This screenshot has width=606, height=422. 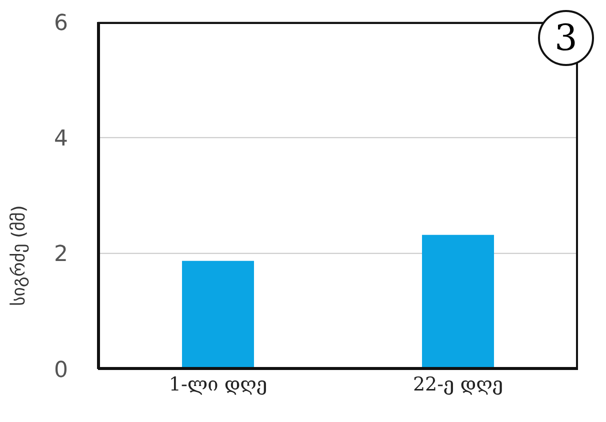 I want to click on x-tick-label: 22-ე დღე, so click(x=458, y=384).